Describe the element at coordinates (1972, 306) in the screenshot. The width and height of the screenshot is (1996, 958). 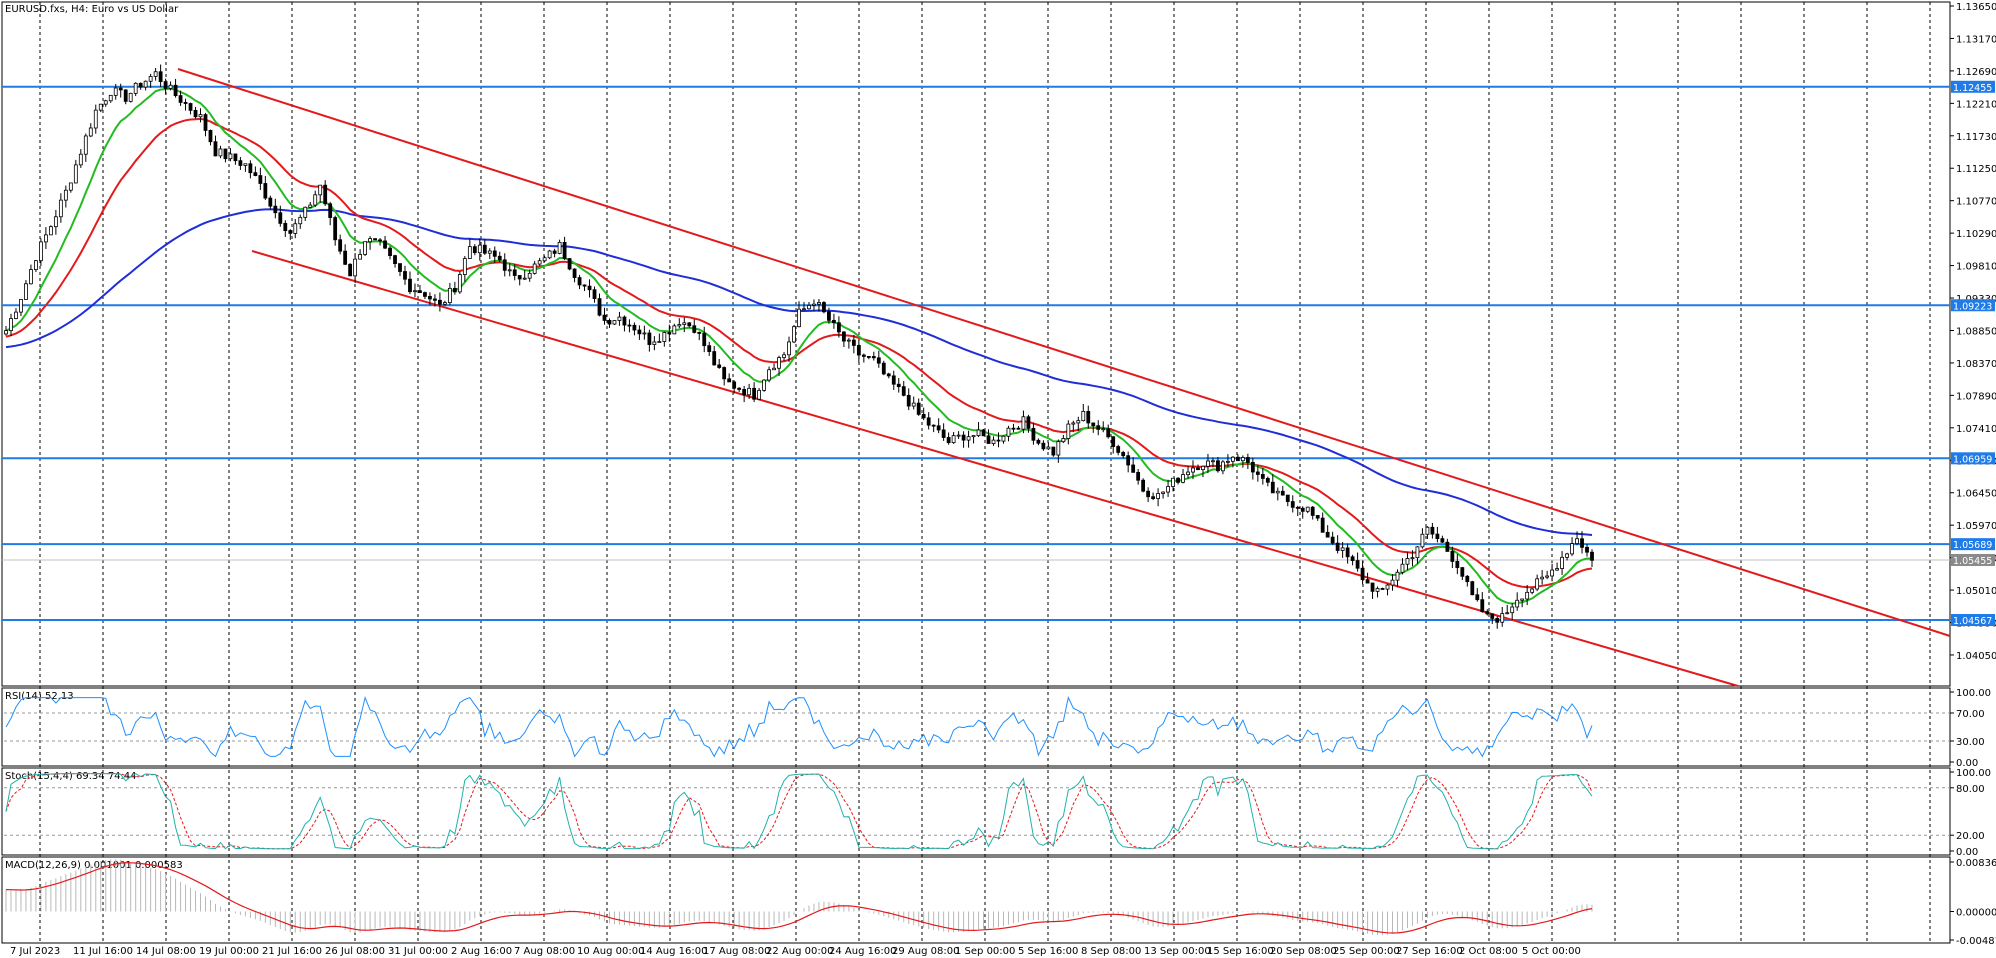
I see `price-level-badge-label: 1.09223` at that location.